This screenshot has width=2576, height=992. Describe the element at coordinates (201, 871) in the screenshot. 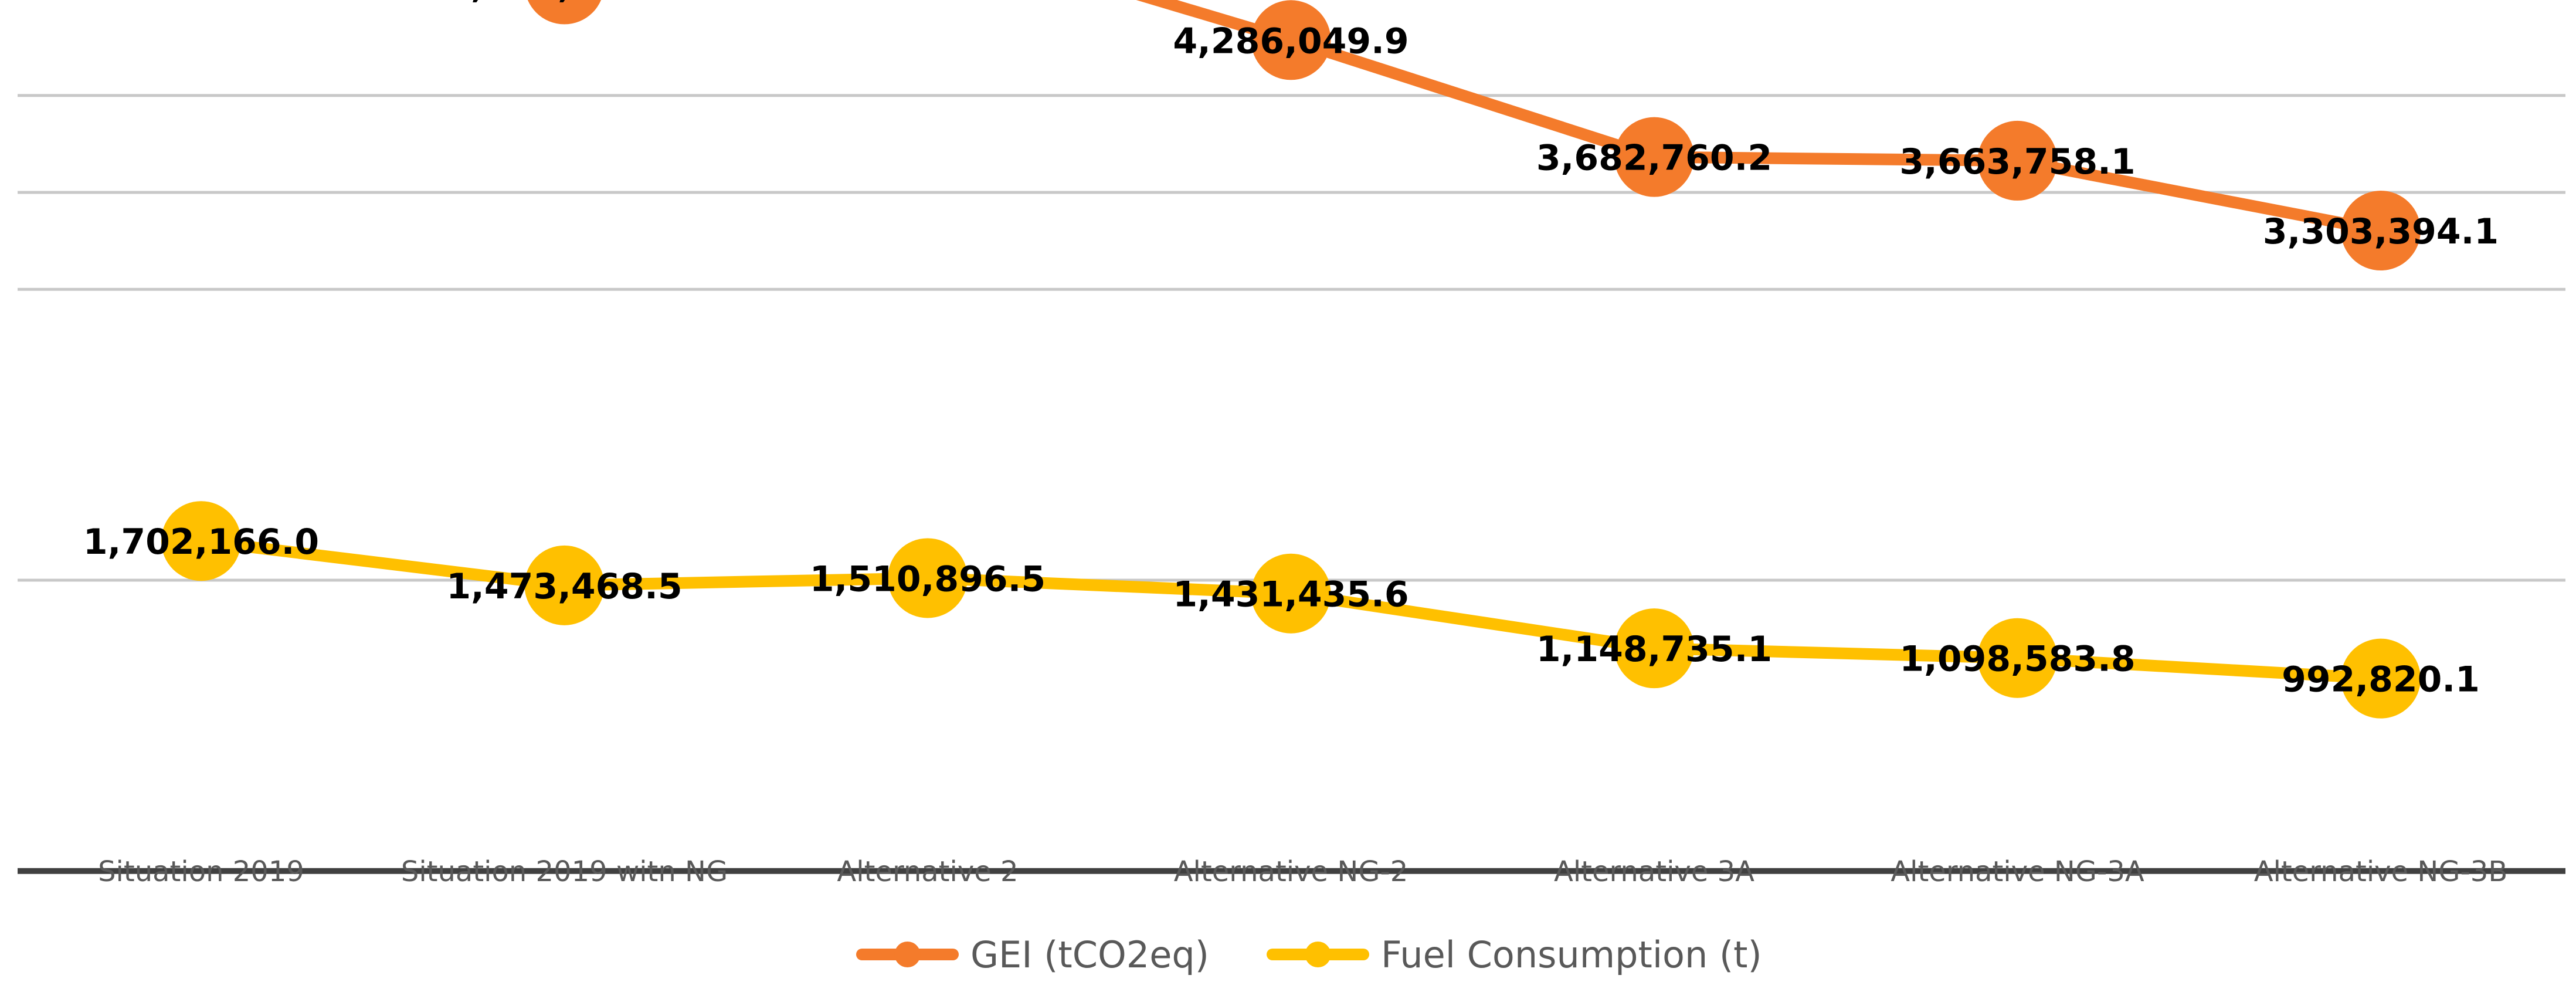

I see `category-label: Situation 2019` at that location.